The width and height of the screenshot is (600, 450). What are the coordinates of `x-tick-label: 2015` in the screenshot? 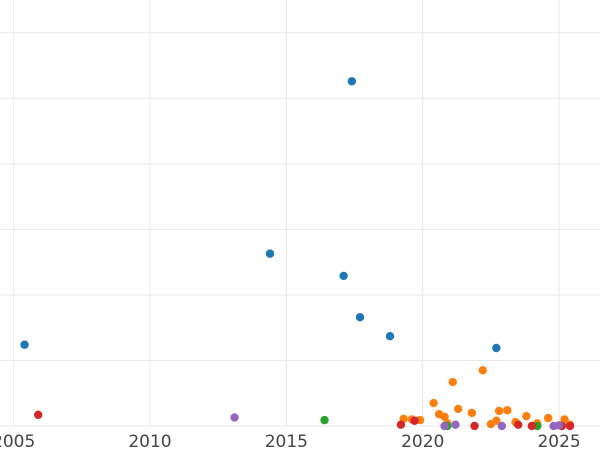 It's located at (286, 441).